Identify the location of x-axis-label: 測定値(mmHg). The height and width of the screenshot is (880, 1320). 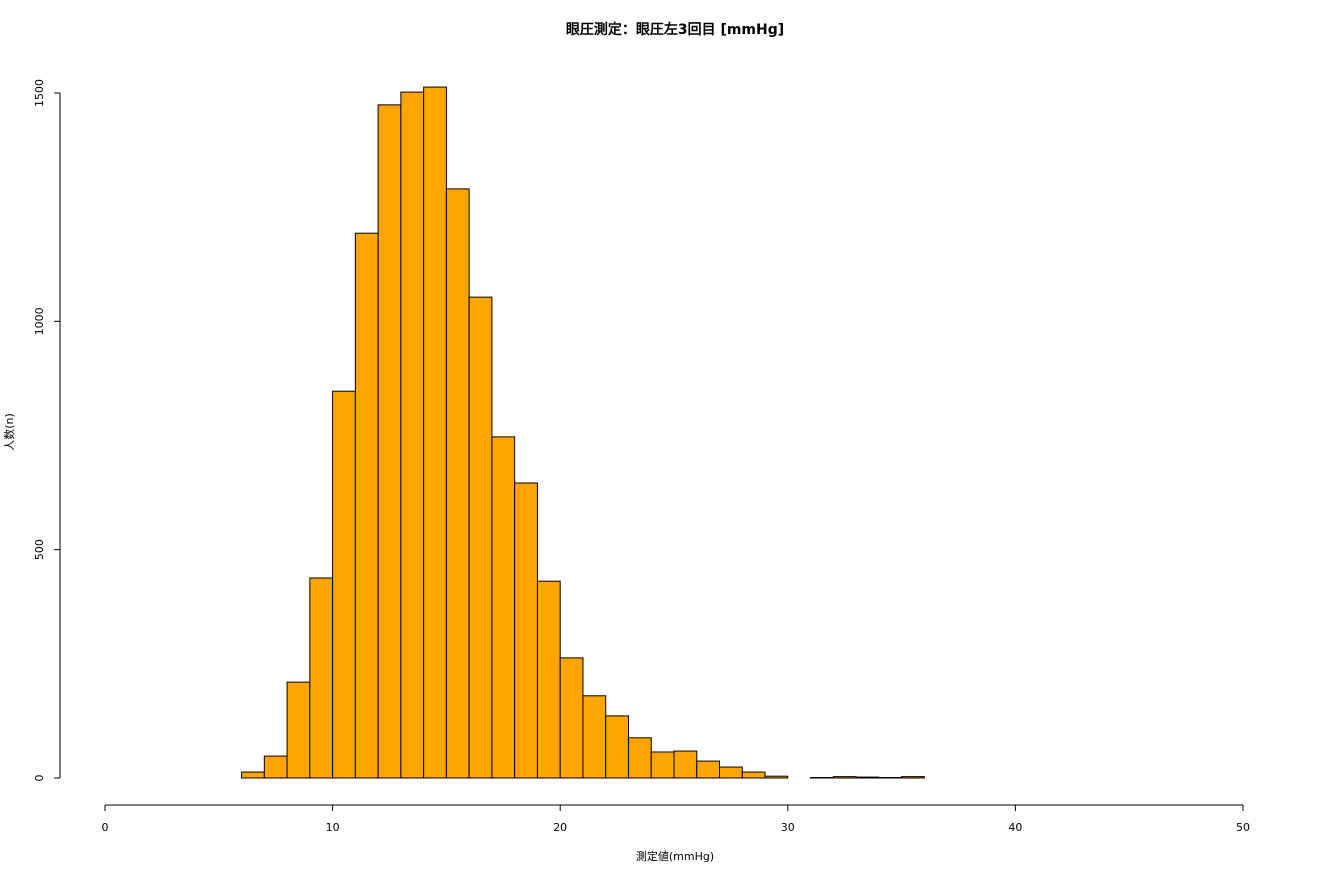
(675, 856).